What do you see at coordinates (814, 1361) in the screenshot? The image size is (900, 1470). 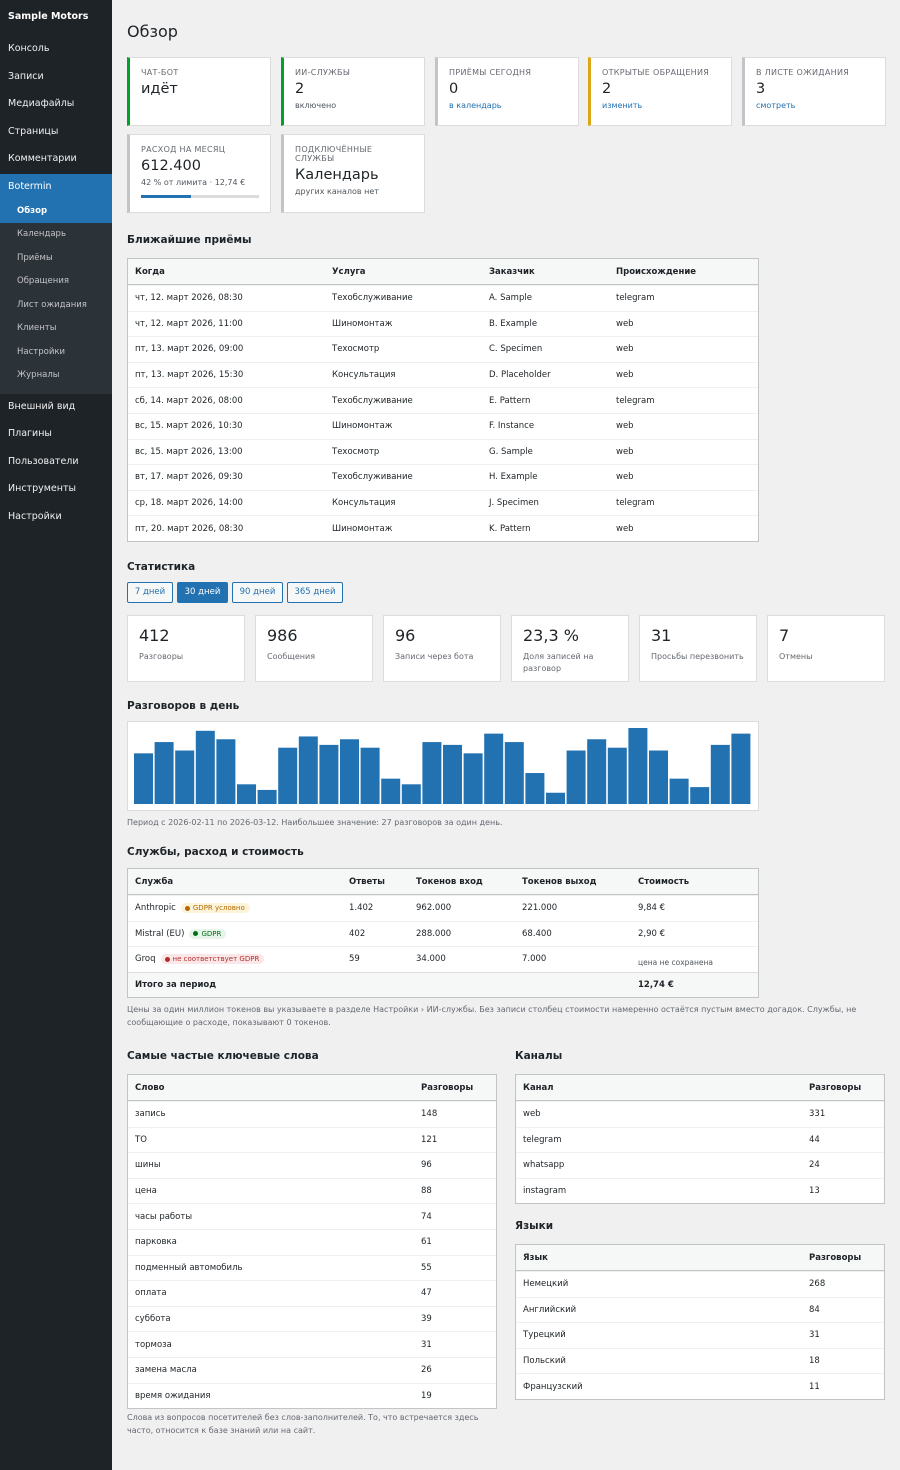 I see `table-cell: 18` at bounding box center [814, 1361].